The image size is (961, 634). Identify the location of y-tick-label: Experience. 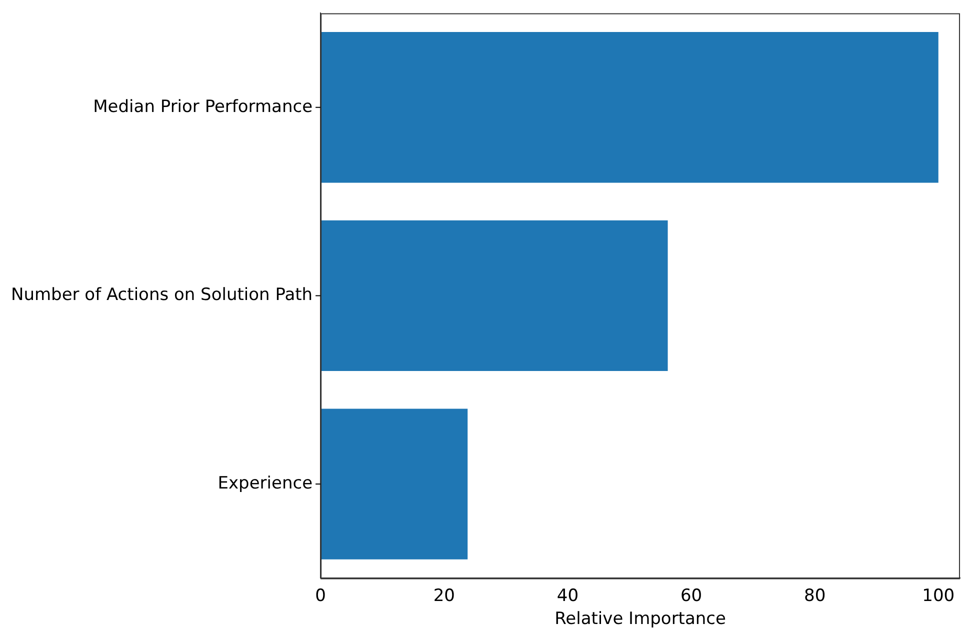
(265, 483).